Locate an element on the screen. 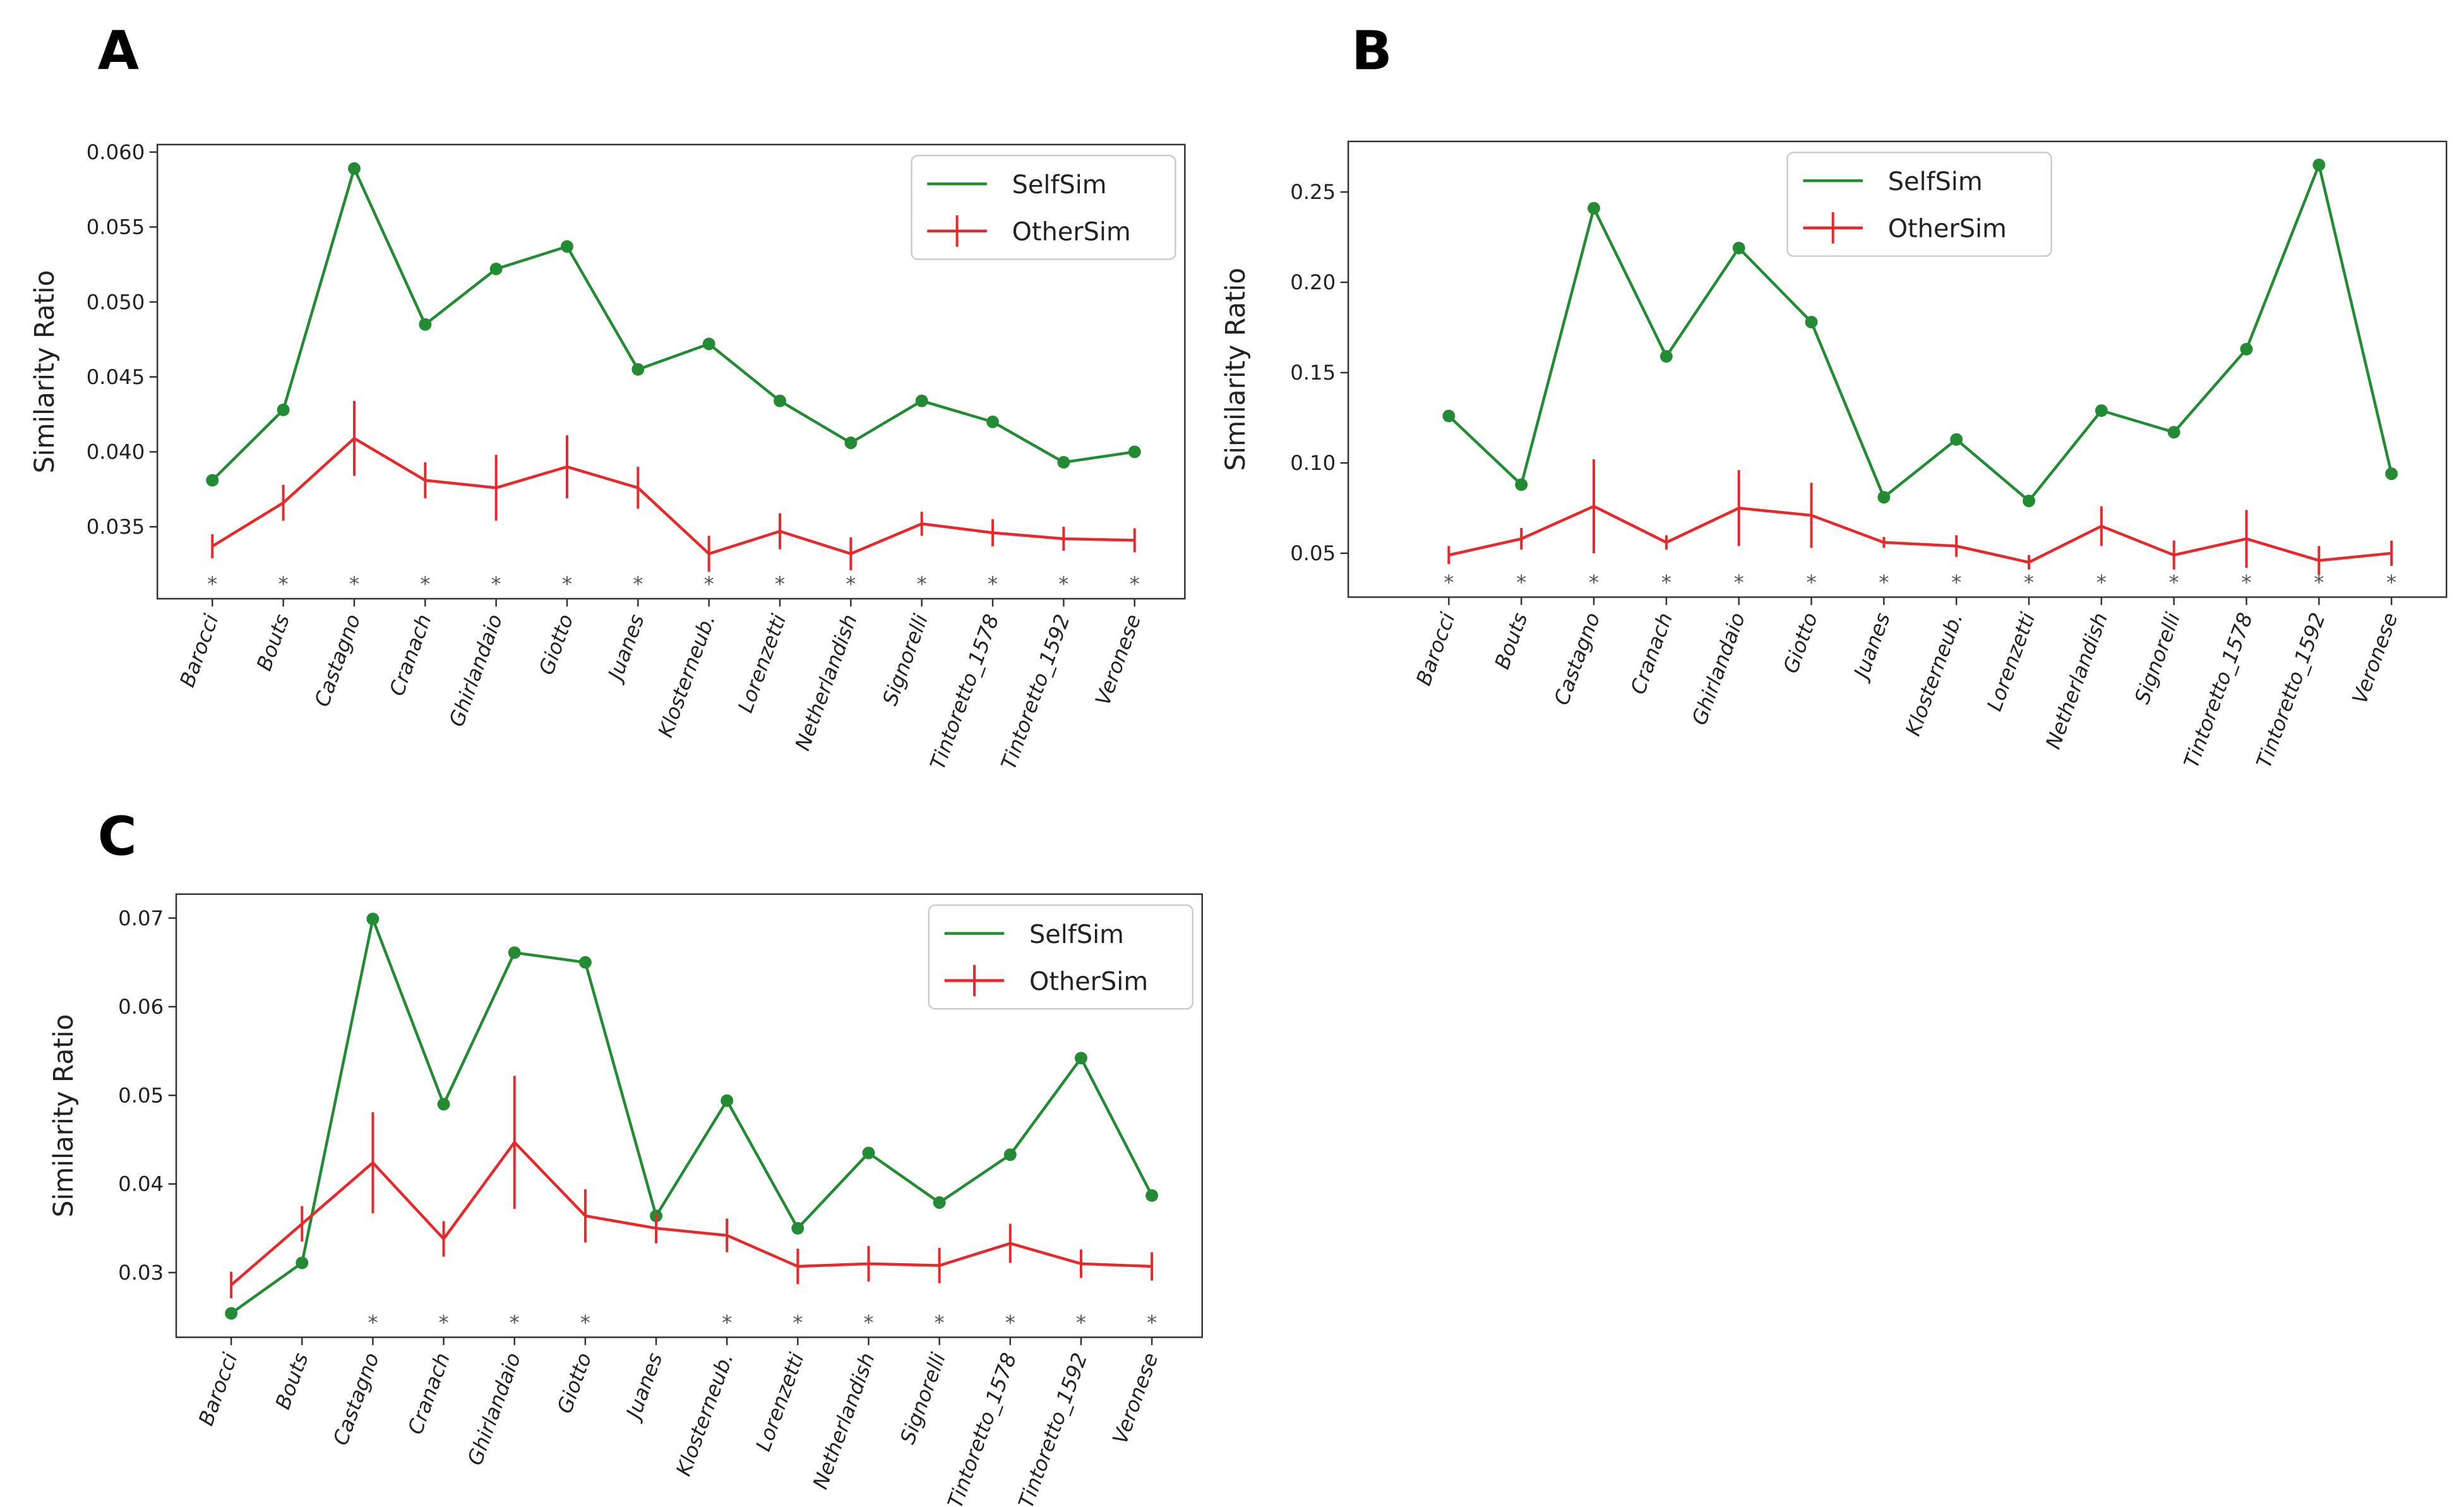 The height and width of the screenshot is (1507, 2464). y-tick-label: 0.055 is located at coordinates (116, 227).